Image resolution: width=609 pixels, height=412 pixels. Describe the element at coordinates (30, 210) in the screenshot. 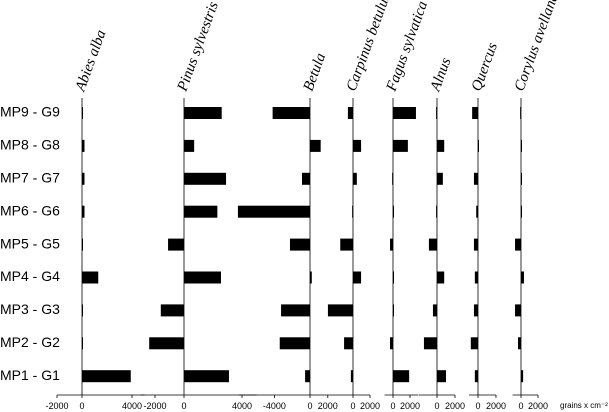

I see `row-label: MP6 - G6` at that location.